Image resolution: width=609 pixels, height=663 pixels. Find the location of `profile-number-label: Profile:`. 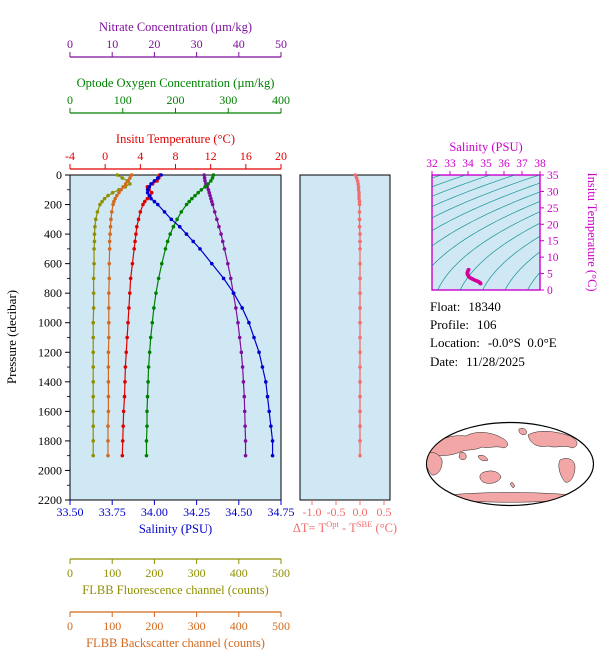

profile-number-label: Profile: is located at coordinates (449, 325).